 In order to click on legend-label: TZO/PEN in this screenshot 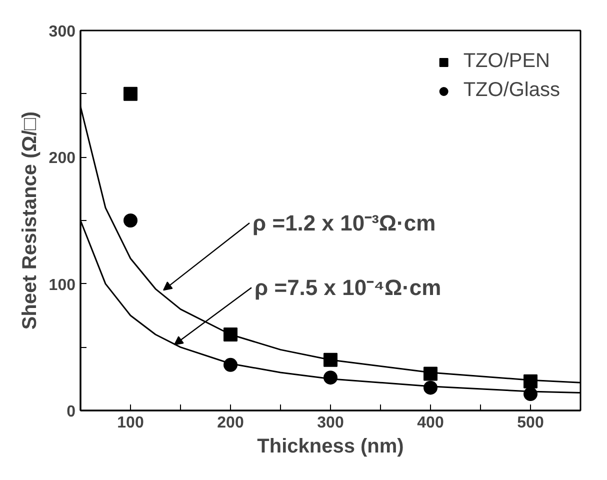, I will do `click(506, 61)`.